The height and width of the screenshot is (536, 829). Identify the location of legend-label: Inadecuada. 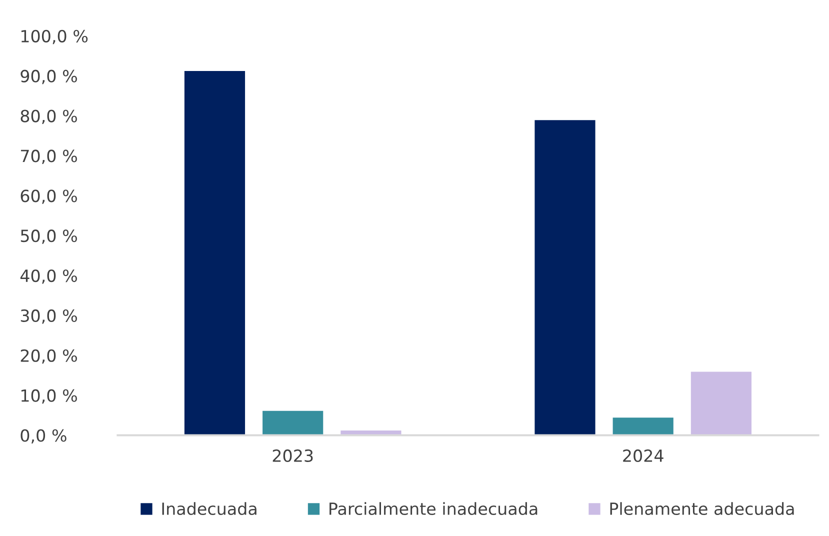
(209, 509).